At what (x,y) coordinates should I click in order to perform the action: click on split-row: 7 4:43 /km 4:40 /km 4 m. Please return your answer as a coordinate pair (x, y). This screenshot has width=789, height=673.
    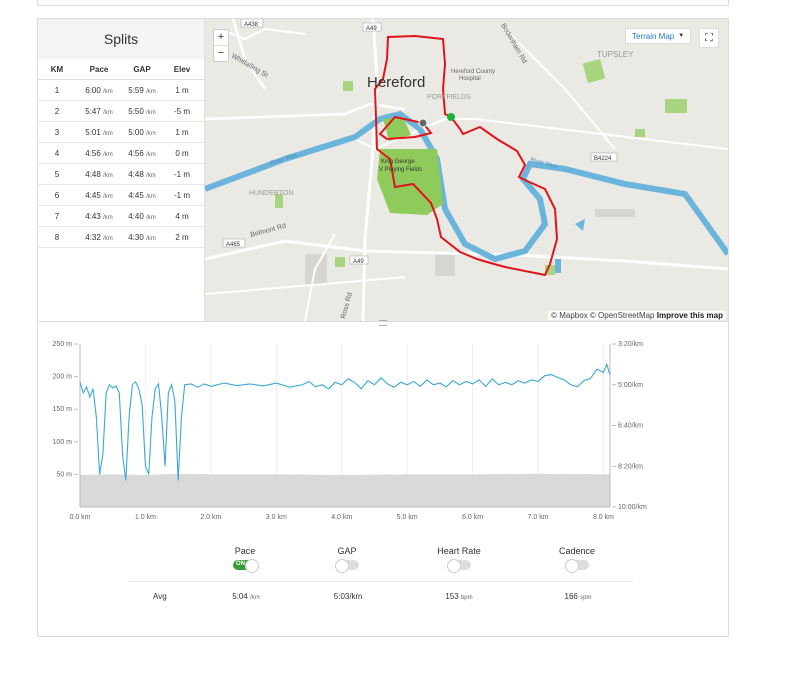
    Looking at the image, I should click on (121, 216).